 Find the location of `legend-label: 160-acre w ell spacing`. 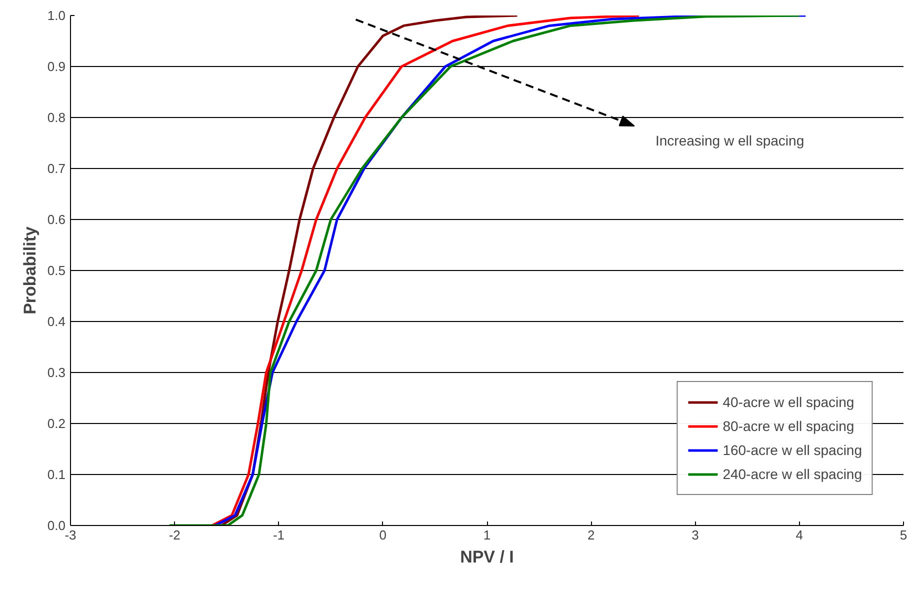

legend-label: 160-acre w ell spacing is located at coordinates (792, 450).